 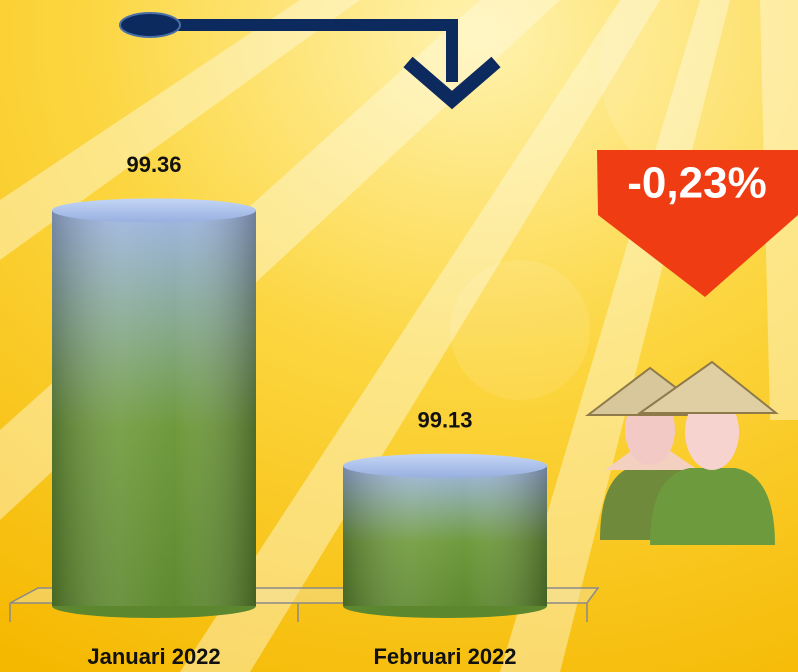 I want to click on change-label: -0,23%, so click(x=696, y=183).